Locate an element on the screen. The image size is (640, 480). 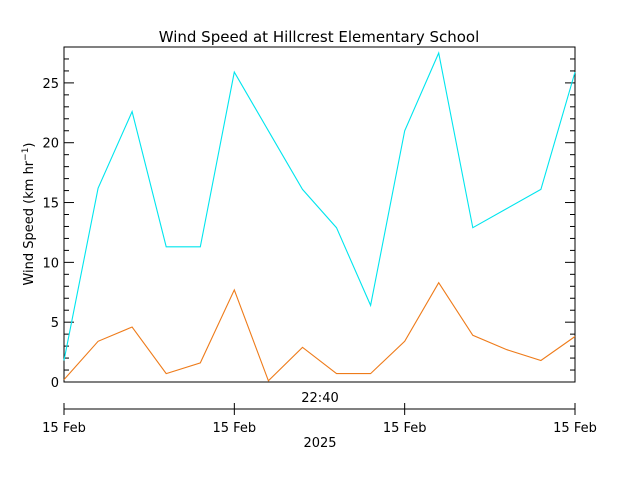
y-tick-label: 25 is located at coordinates (50, 84).